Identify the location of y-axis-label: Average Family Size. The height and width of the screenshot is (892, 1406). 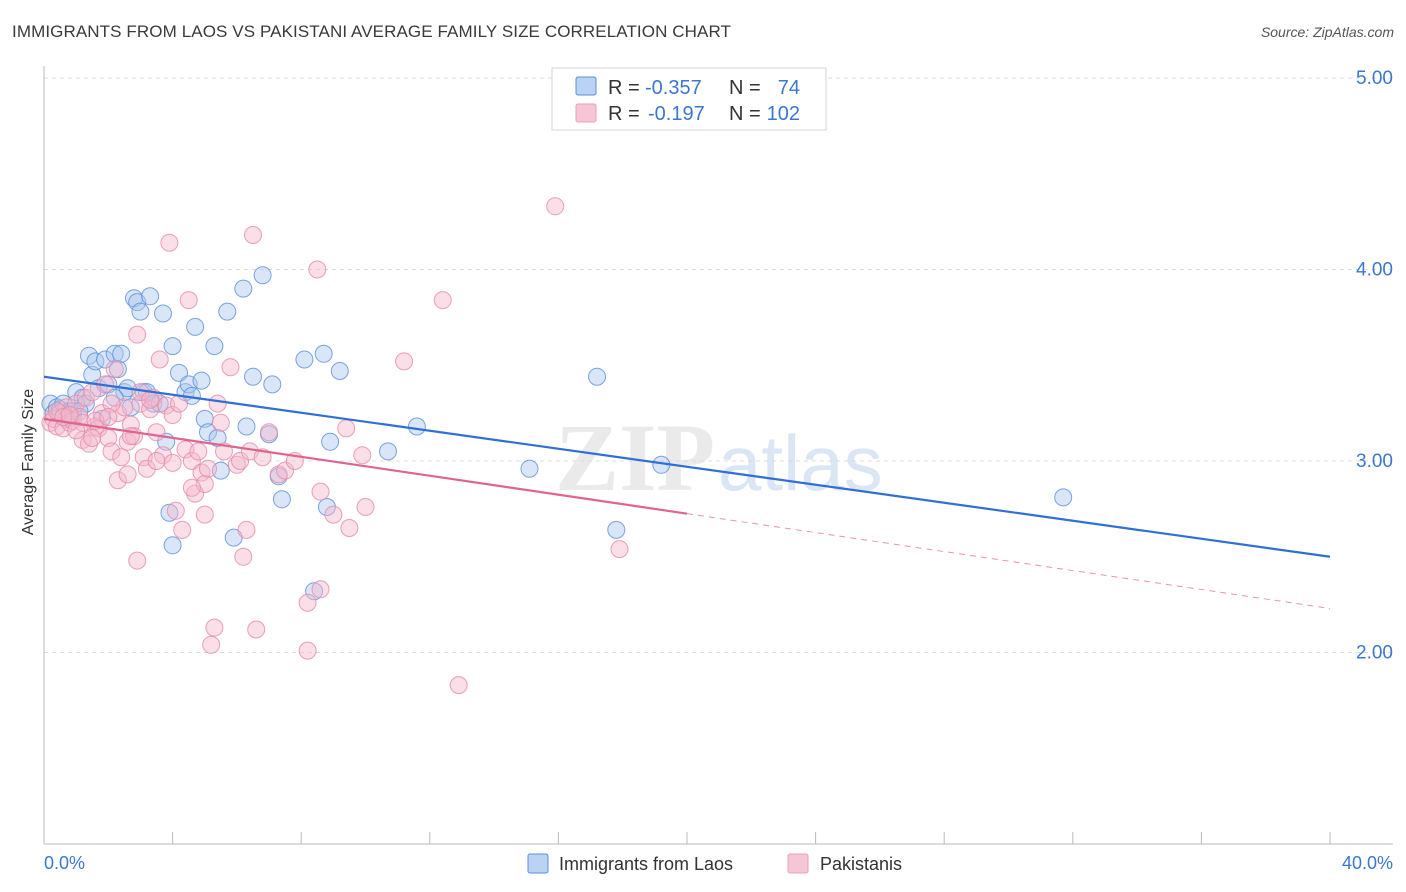
(28, 462).